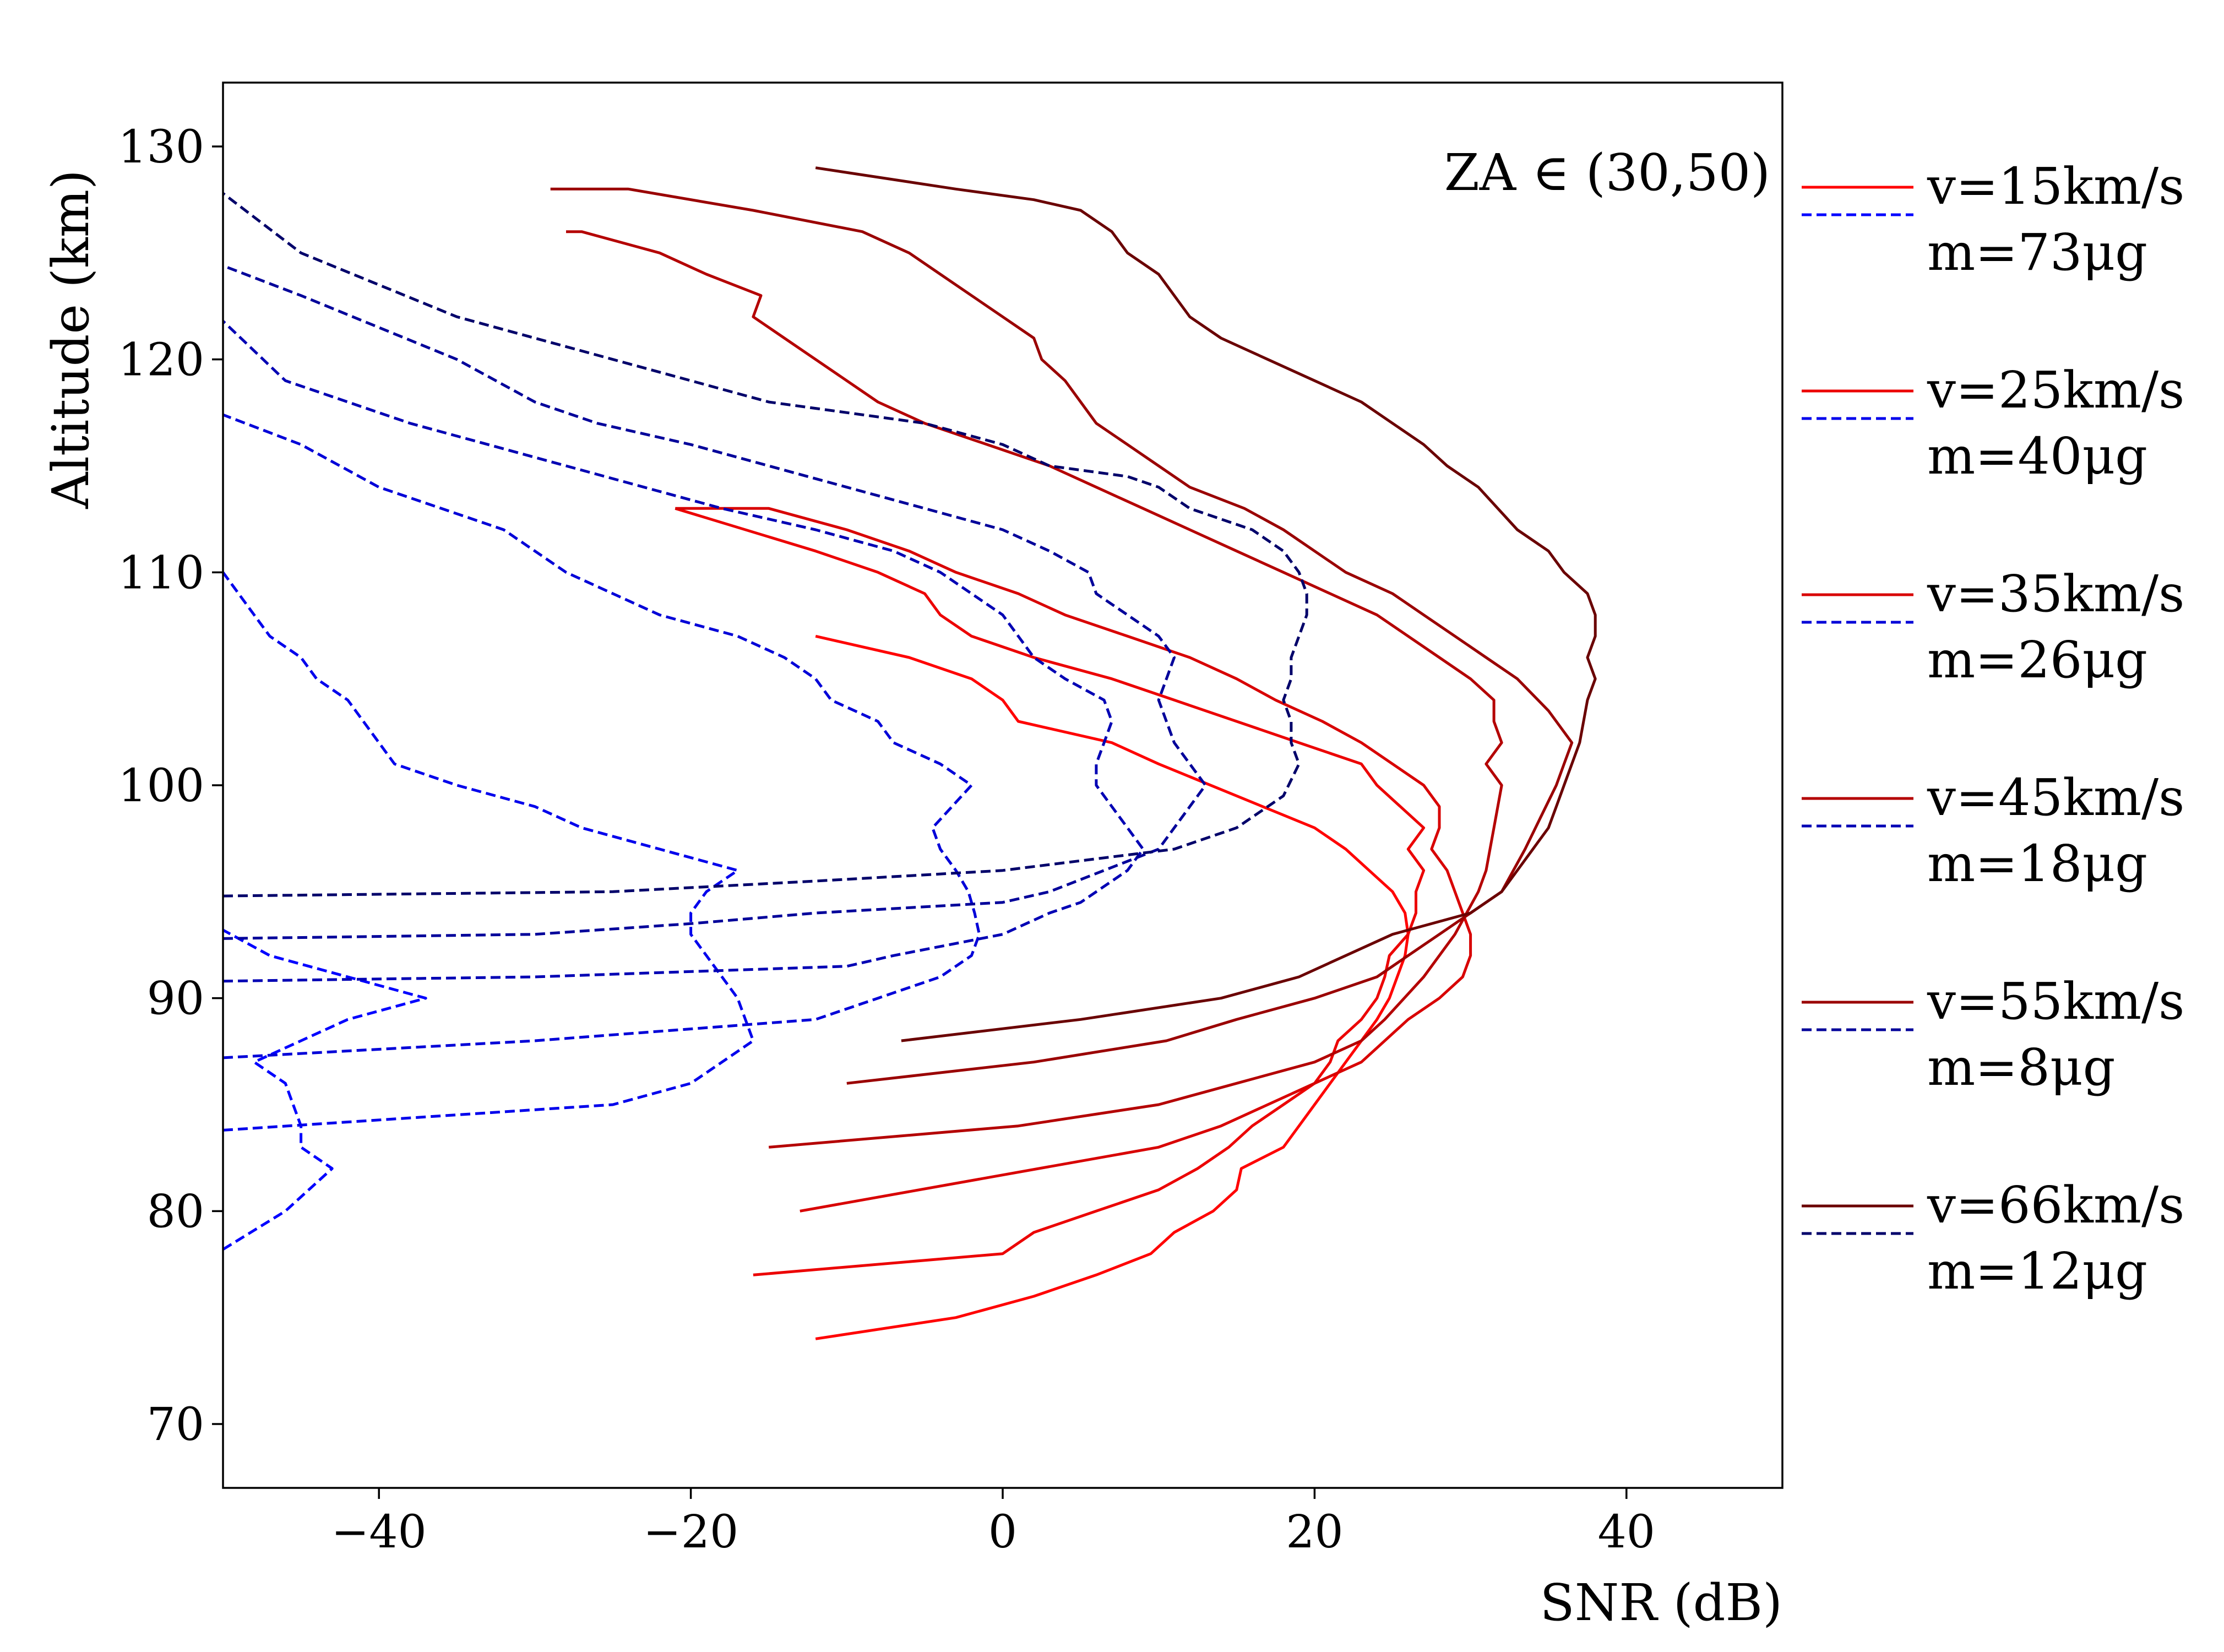 Image resolution: width=2224 pixels, height=1652 pixels. Describe the element at coordinates (2055, 593) in the screenshot. I see `legend-velocity-label: v=35km/s` at that location.